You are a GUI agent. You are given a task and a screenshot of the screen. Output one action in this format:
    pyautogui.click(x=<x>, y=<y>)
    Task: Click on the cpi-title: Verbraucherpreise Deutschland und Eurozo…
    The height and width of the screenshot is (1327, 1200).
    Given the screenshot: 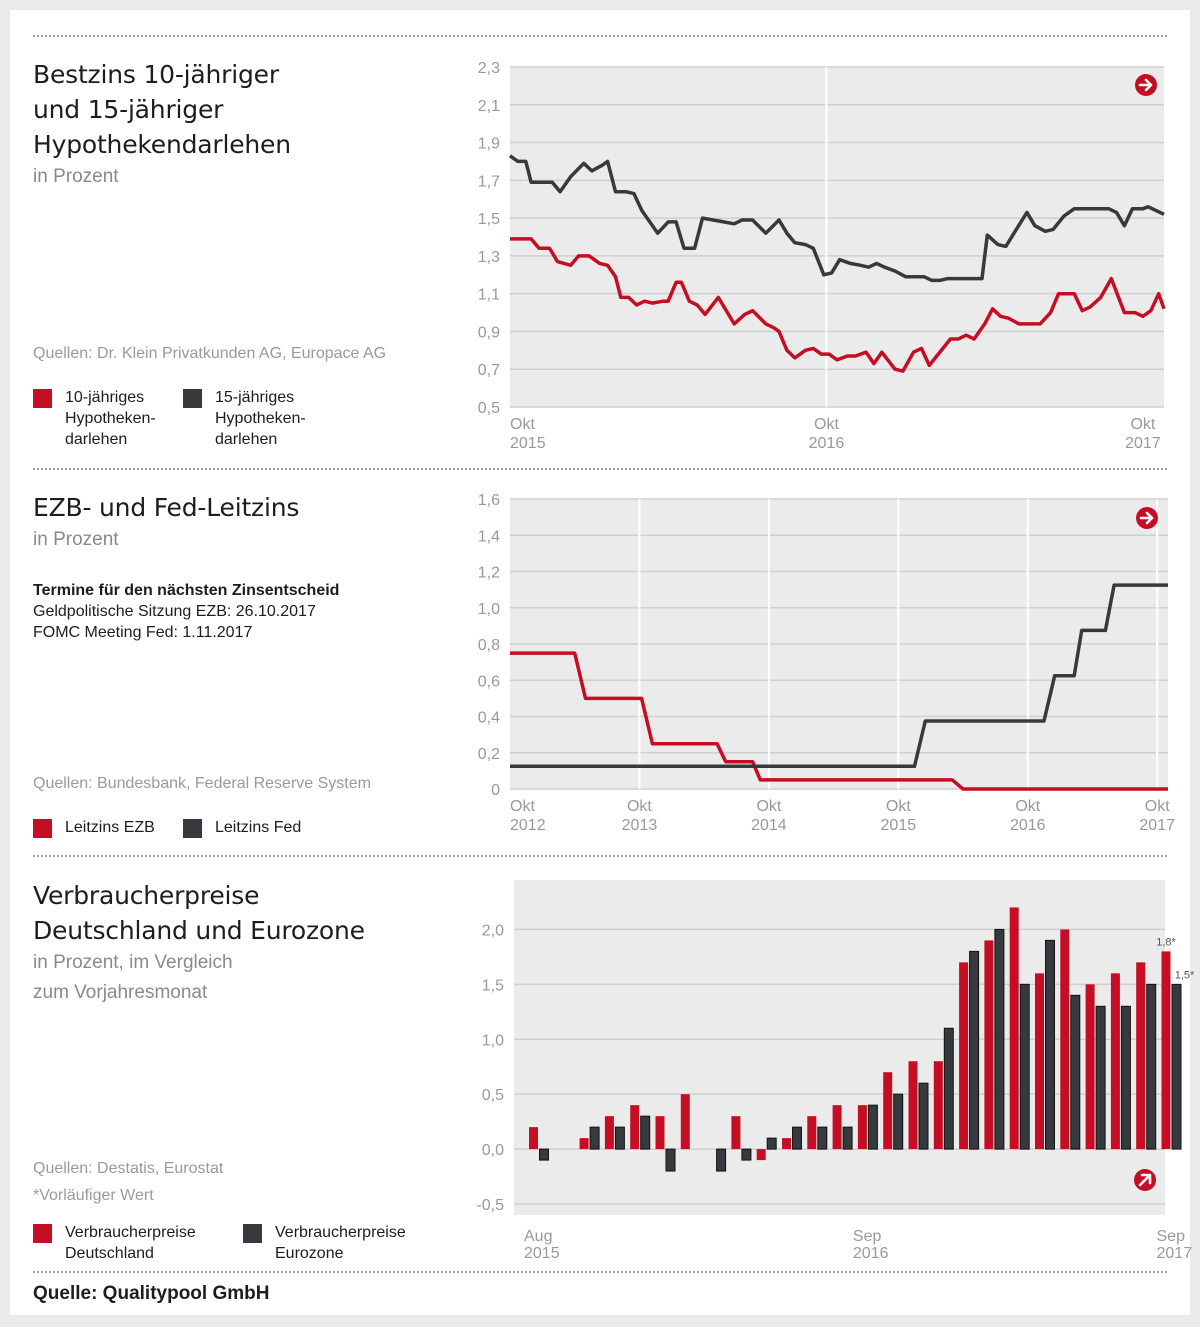 What is the action you would take?
    pyautogui.click(x=199, y=913)
    